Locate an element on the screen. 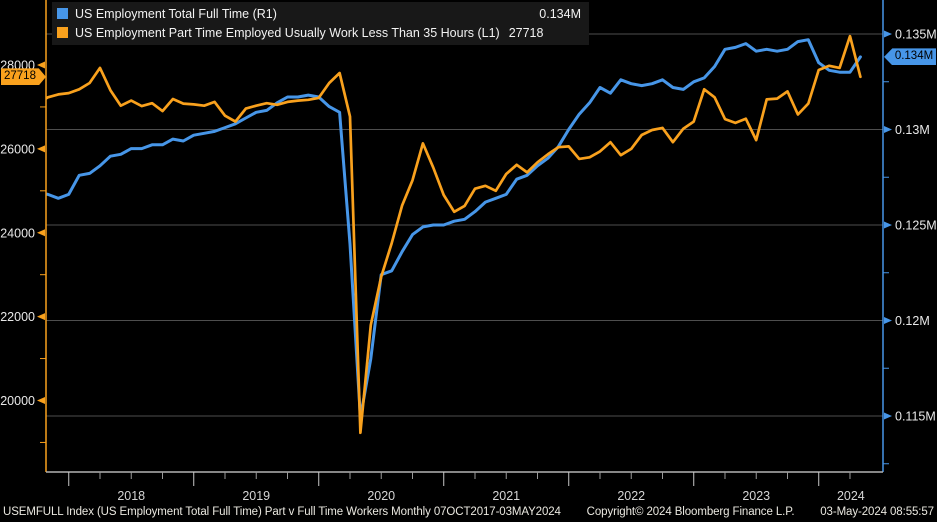  right-axis-tick-label: 0.125M is located at coordinates (916, 226).